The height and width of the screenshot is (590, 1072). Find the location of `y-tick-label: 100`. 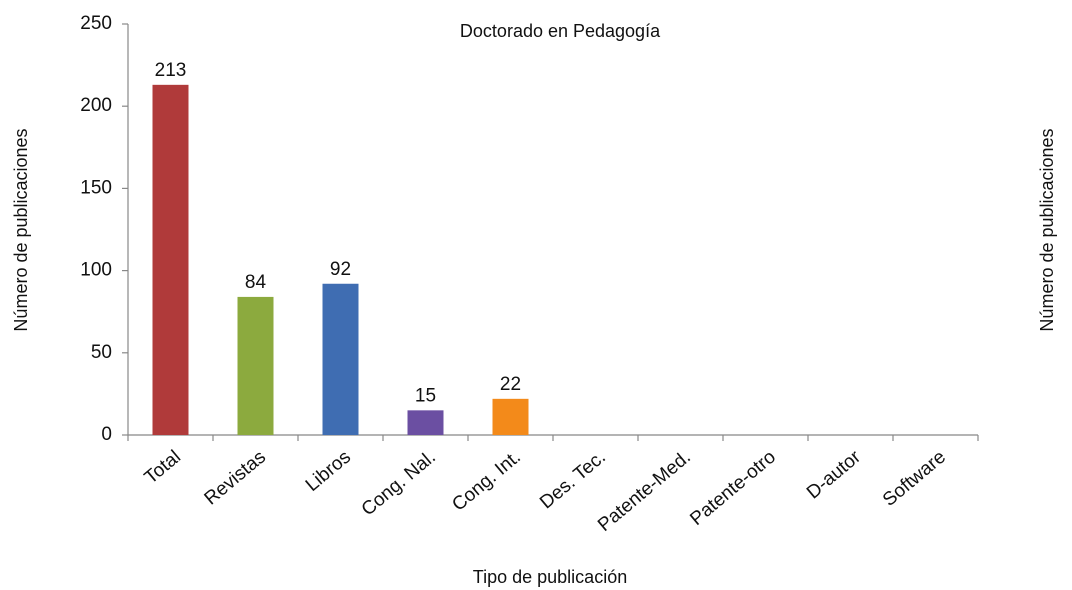

y-tick-label: 100 is located at coordinates (96, 270).